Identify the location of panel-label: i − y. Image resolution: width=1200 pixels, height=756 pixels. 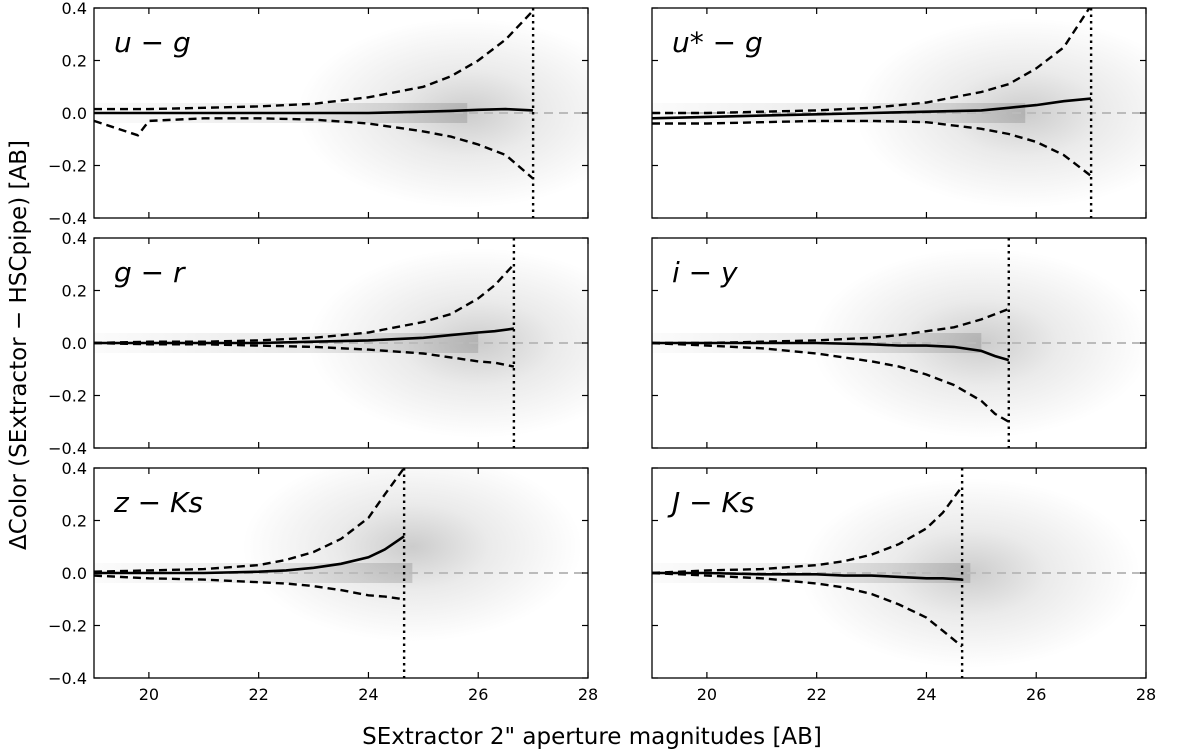
(705, 272).